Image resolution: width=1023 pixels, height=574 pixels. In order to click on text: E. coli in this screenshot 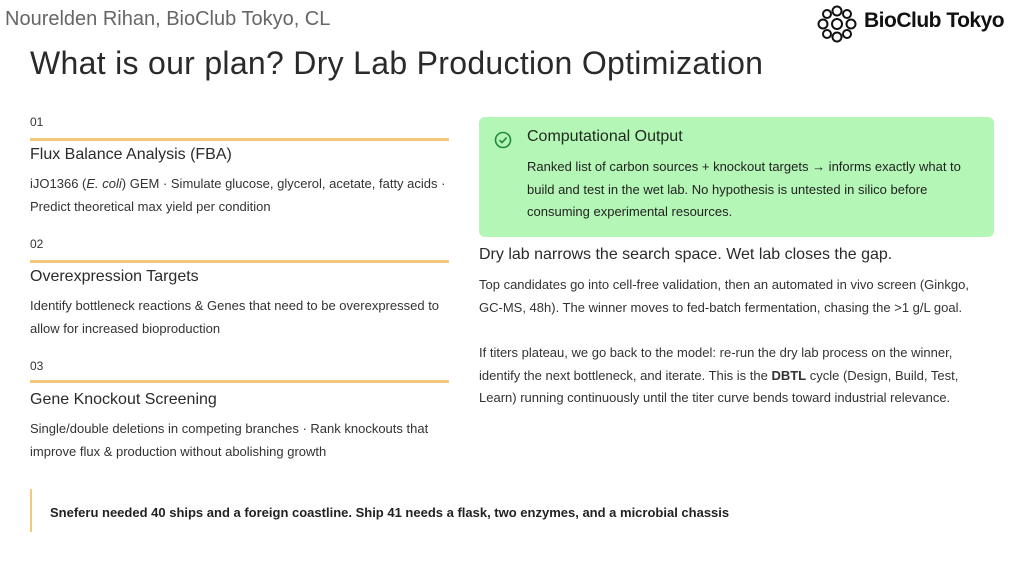, I will do `click(104, 183)`.